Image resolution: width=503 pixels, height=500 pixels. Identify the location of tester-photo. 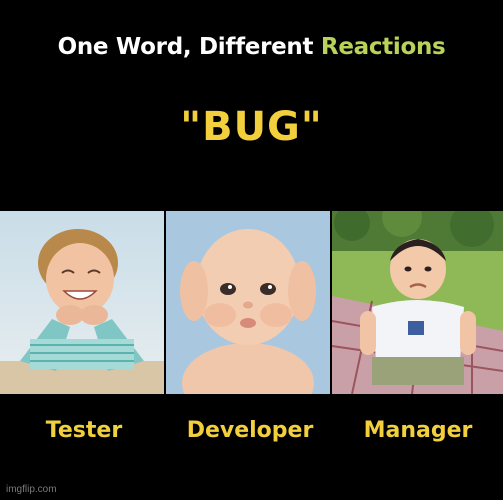
(82, 302).